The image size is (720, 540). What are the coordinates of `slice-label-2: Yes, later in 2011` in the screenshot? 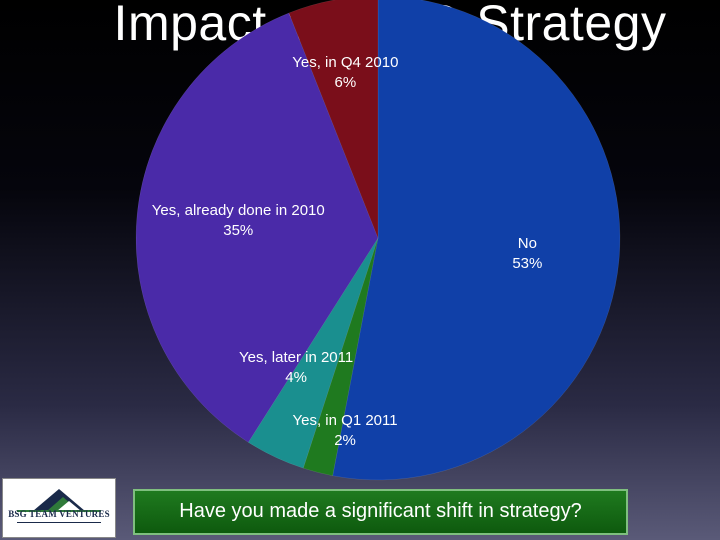 It's located at (296, 357).